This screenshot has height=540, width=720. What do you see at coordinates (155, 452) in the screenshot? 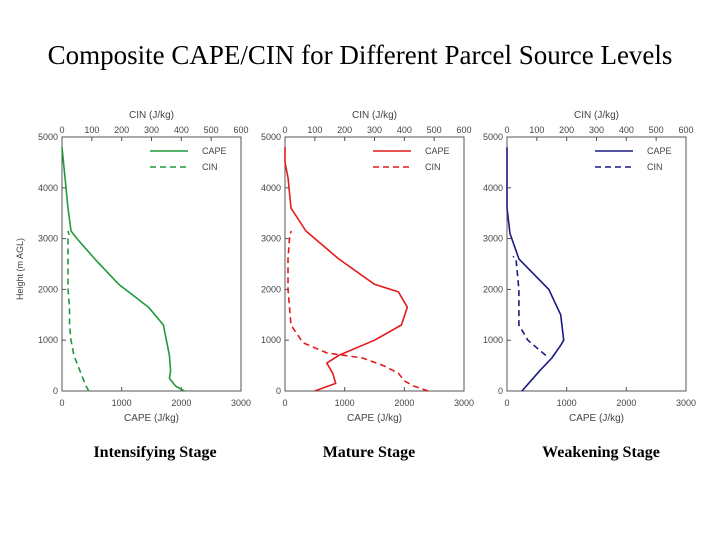
I see `stage-label-intensifying: Intensifying Stage` at bounding box center [155, 452].